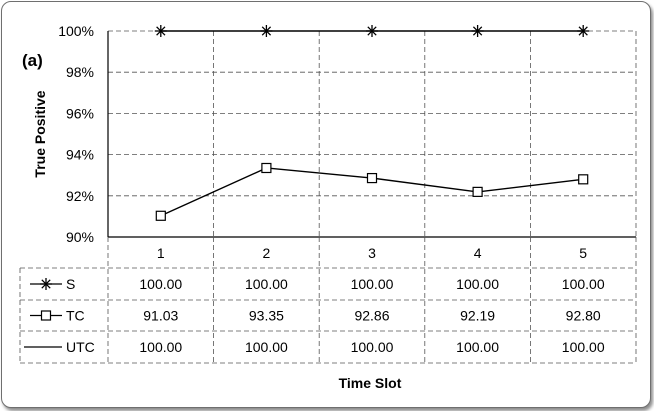 This screenshot has height=411, width=654. Describe the element at coordinates (80, 113) in the screenshot. I see `y-tick-label: 96%` at that location.